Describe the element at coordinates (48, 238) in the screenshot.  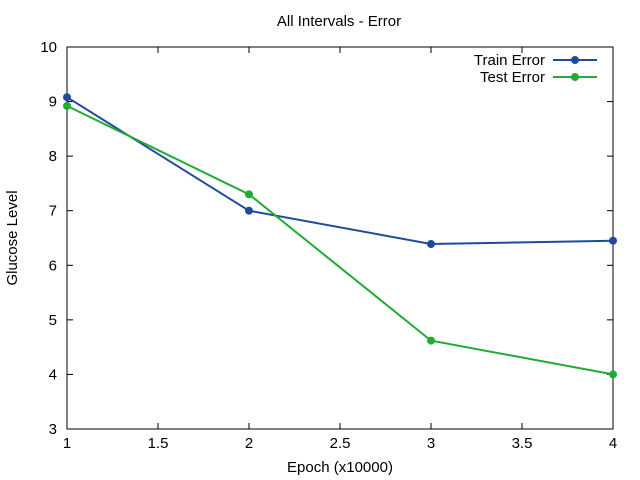
I see `y-axis-tick-labels: 3 4 5 6 7 8 9 10` at that location.